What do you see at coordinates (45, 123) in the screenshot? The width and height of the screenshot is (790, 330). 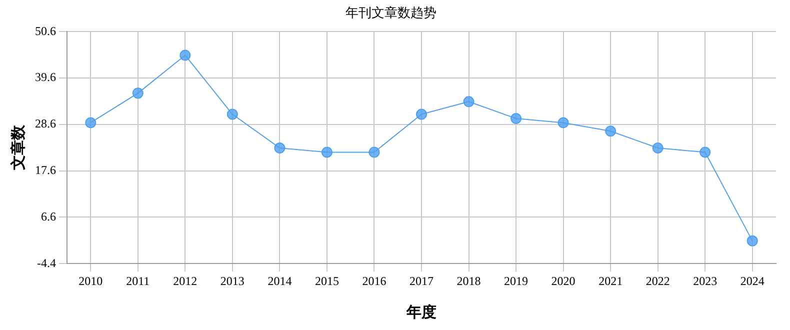 I see `y-tick-label: 28.6` at bounding box center [45, 123].